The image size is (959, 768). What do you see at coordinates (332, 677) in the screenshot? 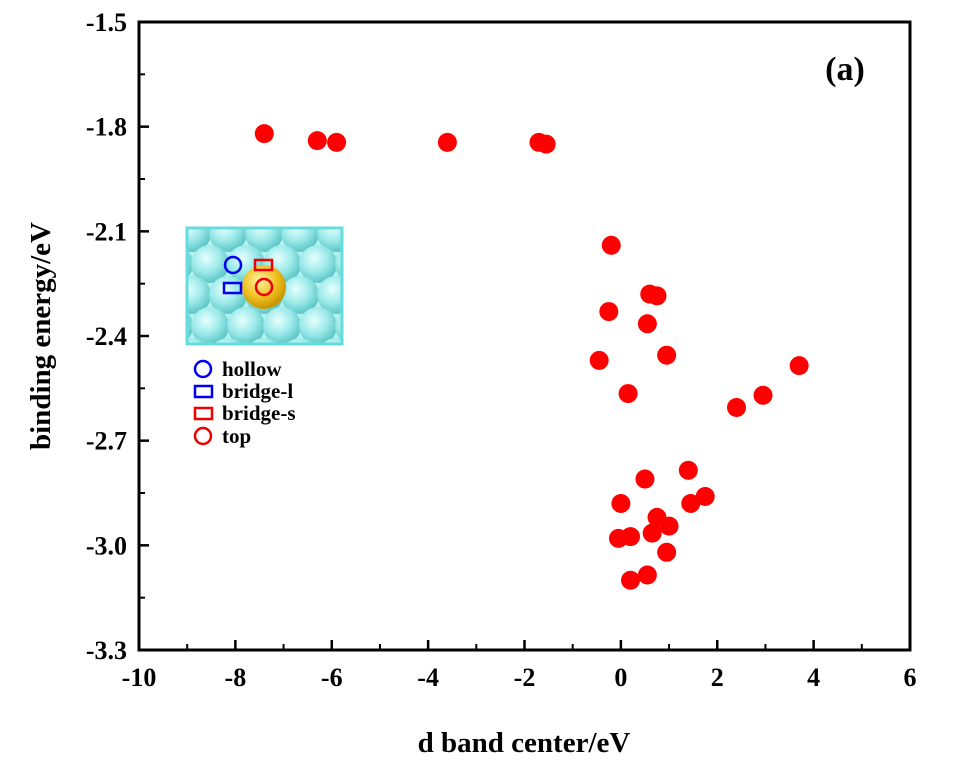
I see `x-tick-label: -6` at bounding box center [332, 677].